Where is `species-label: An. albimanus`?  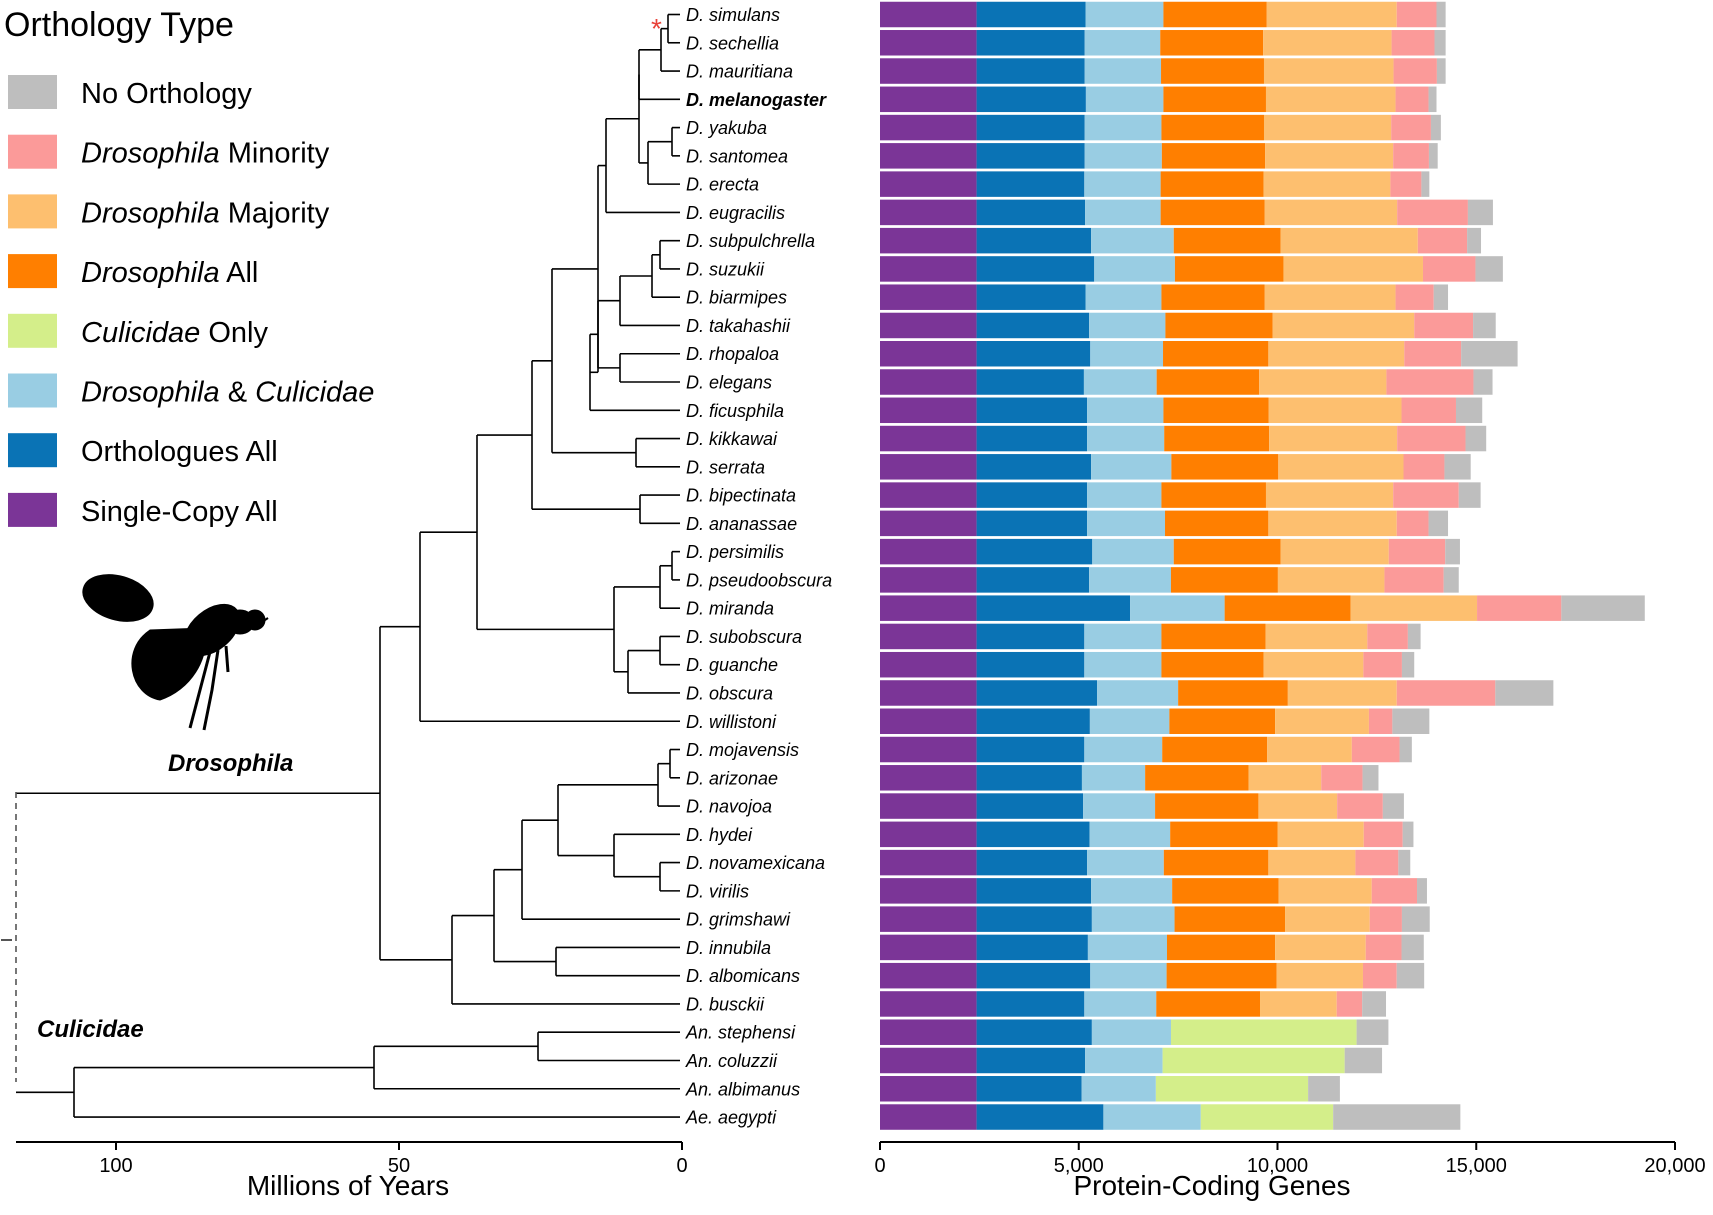
species-label: An. albimanus is located at coordinates (742, 1089).